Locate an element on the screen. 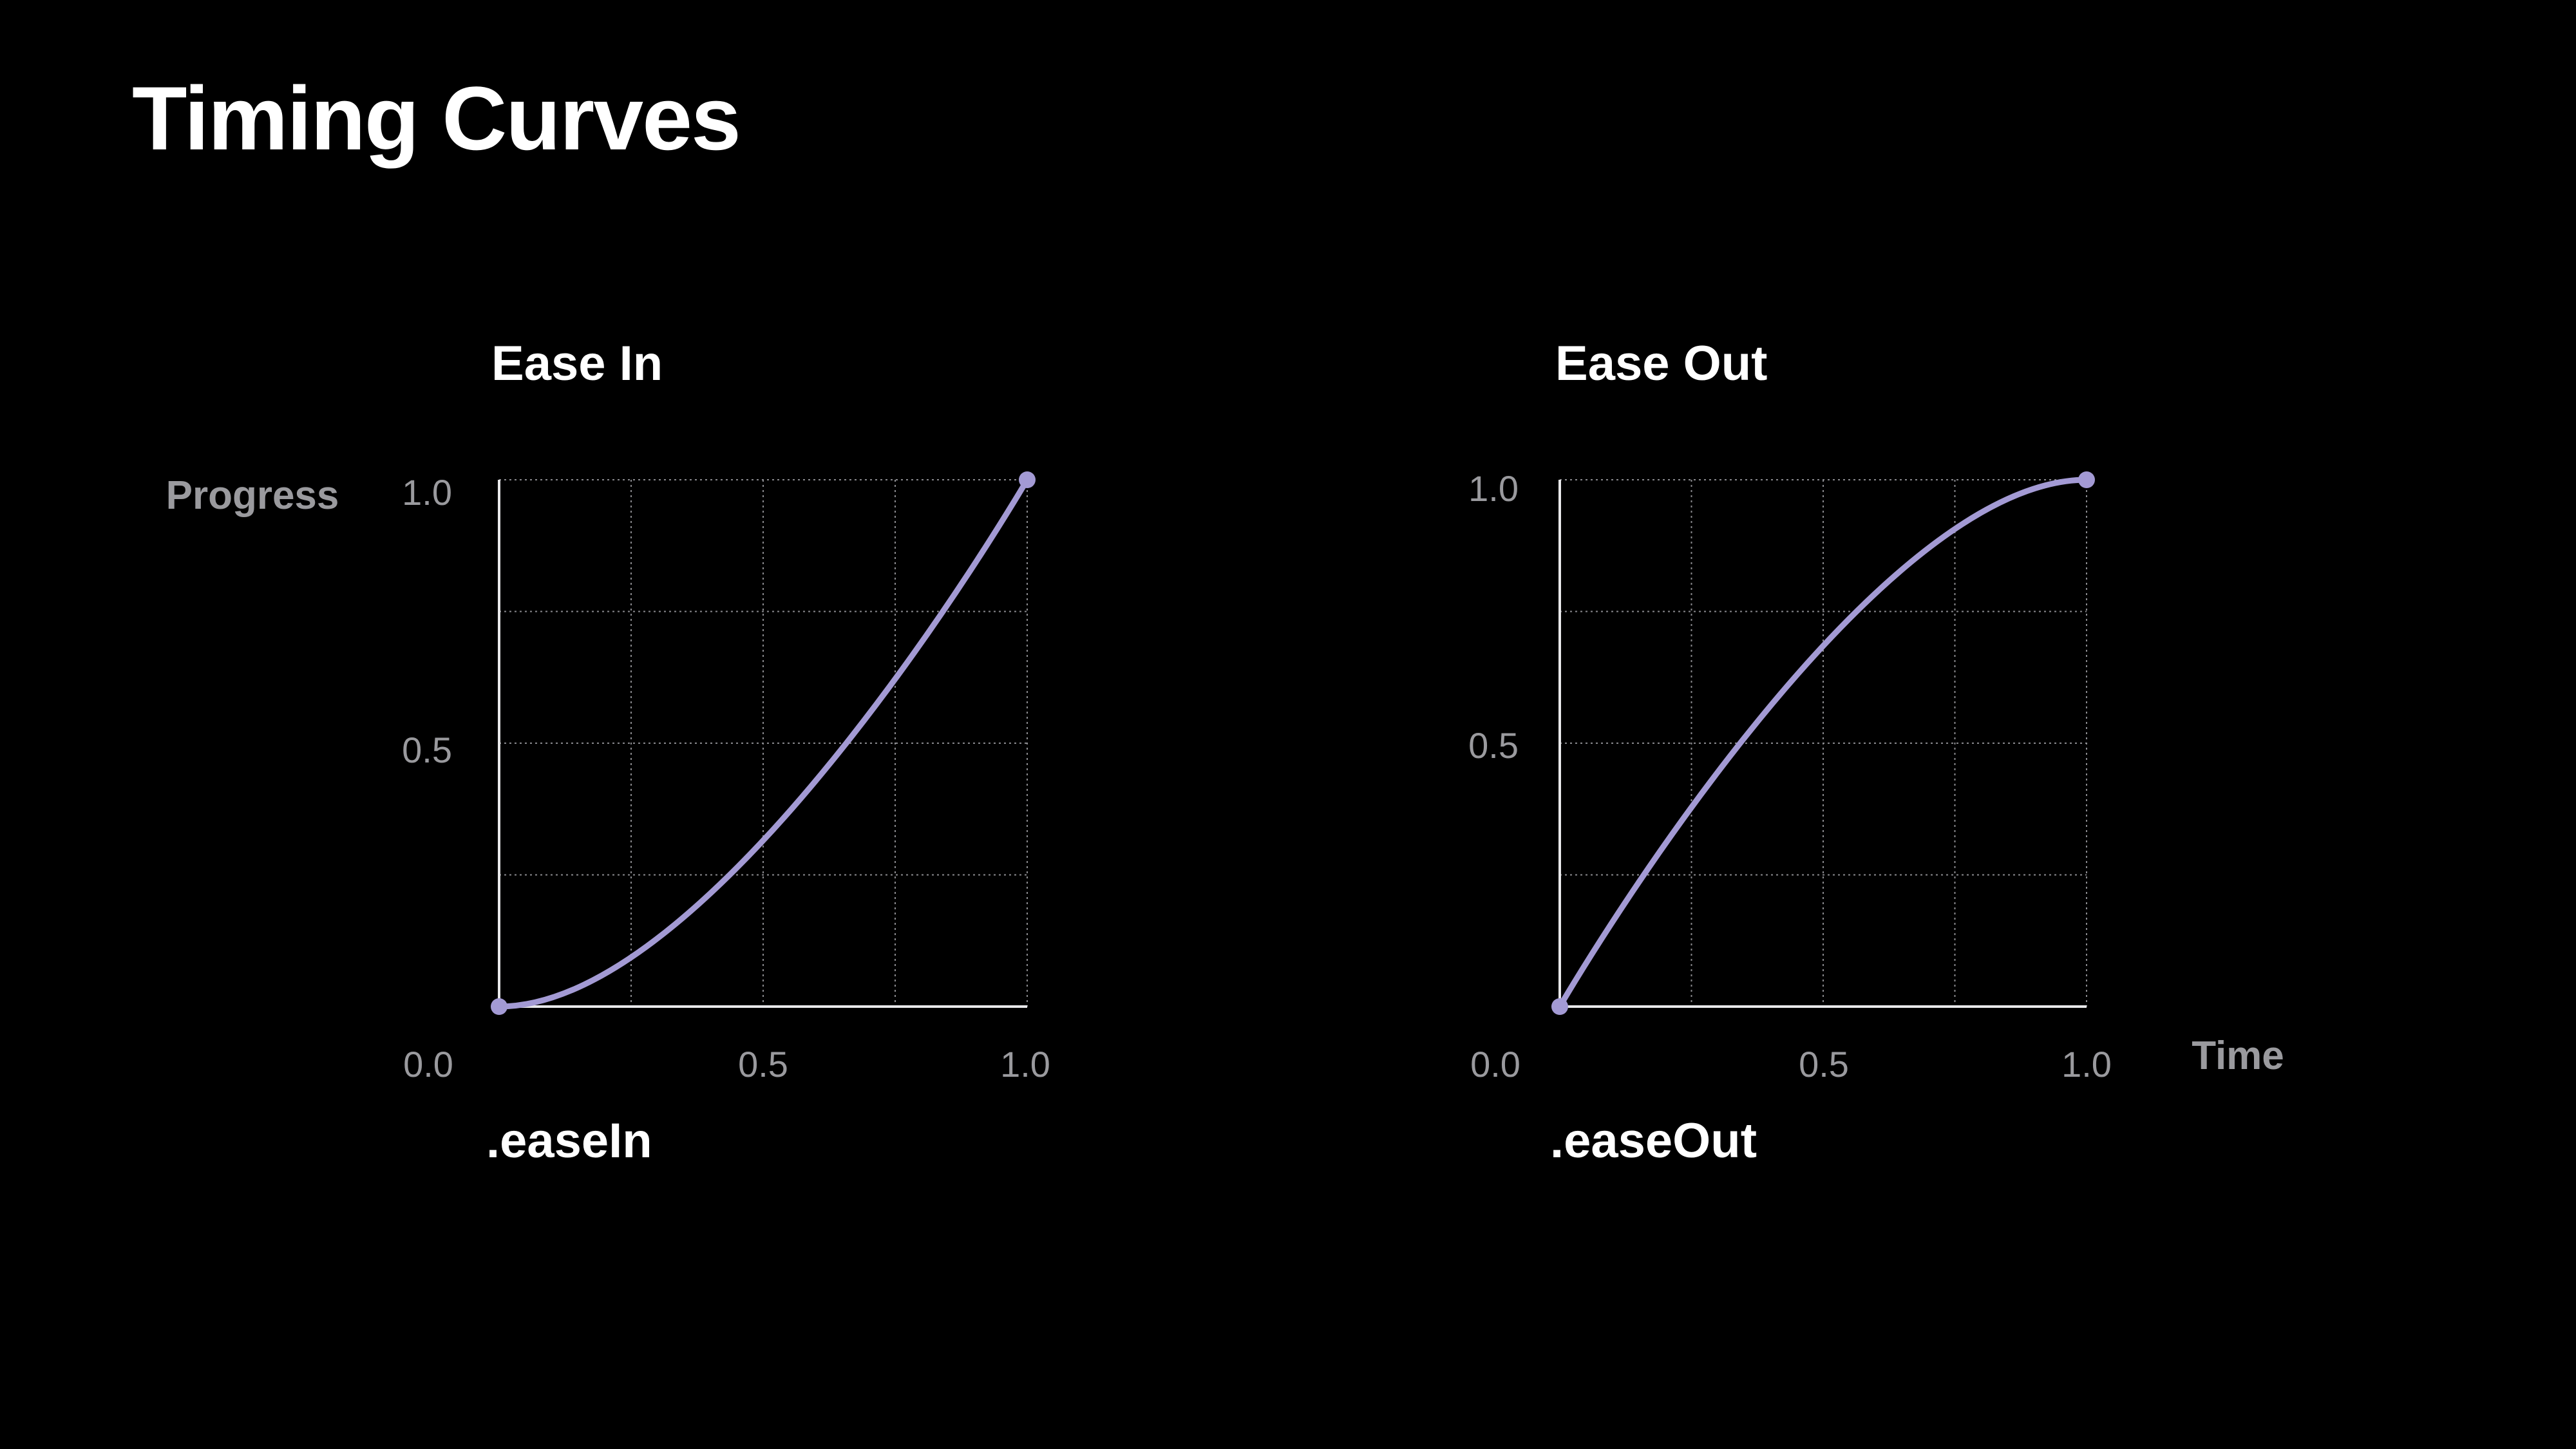 Image resolution: width=2576 pixels, height=1449 pixels. y-axis-label: Progress is located at coordinates (253, 496).